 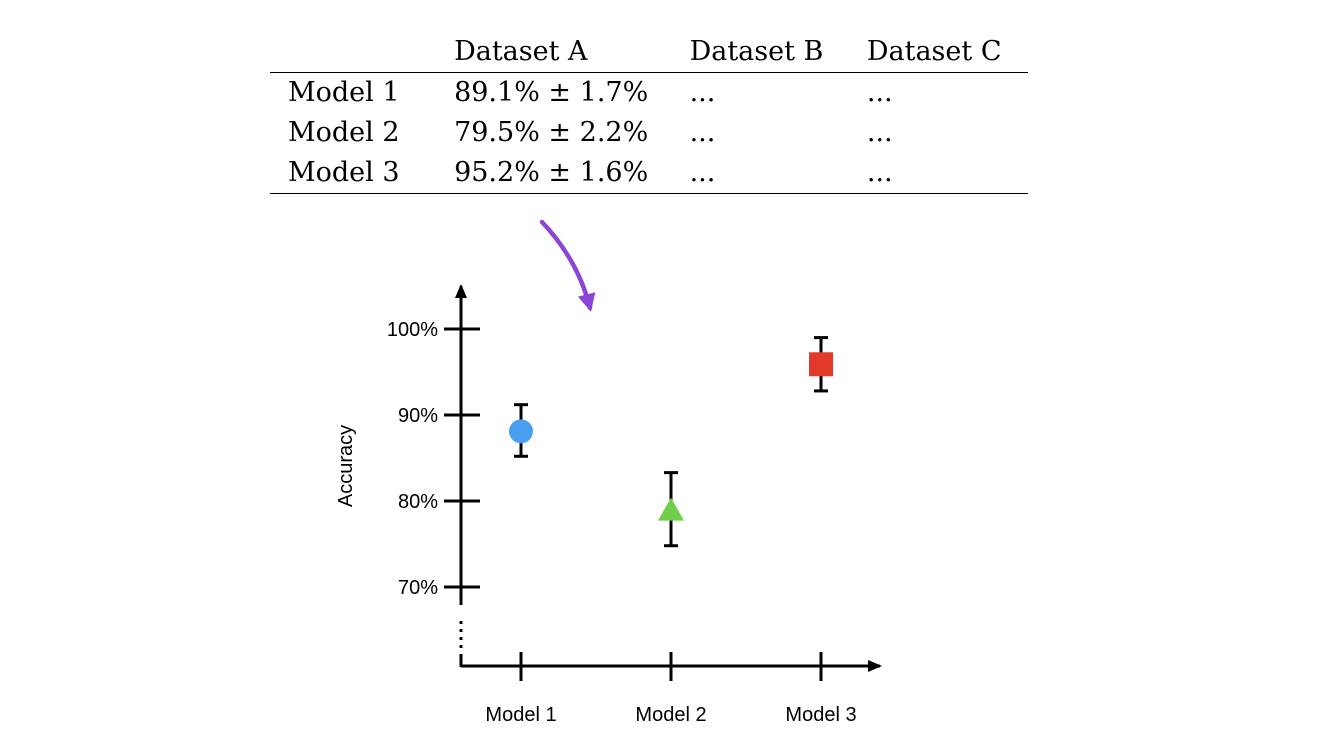 What do you see at coordinates (521, 51) in the screenshot?
I see `table-header-cell: Dataset A` at bounding box center [521, 51].